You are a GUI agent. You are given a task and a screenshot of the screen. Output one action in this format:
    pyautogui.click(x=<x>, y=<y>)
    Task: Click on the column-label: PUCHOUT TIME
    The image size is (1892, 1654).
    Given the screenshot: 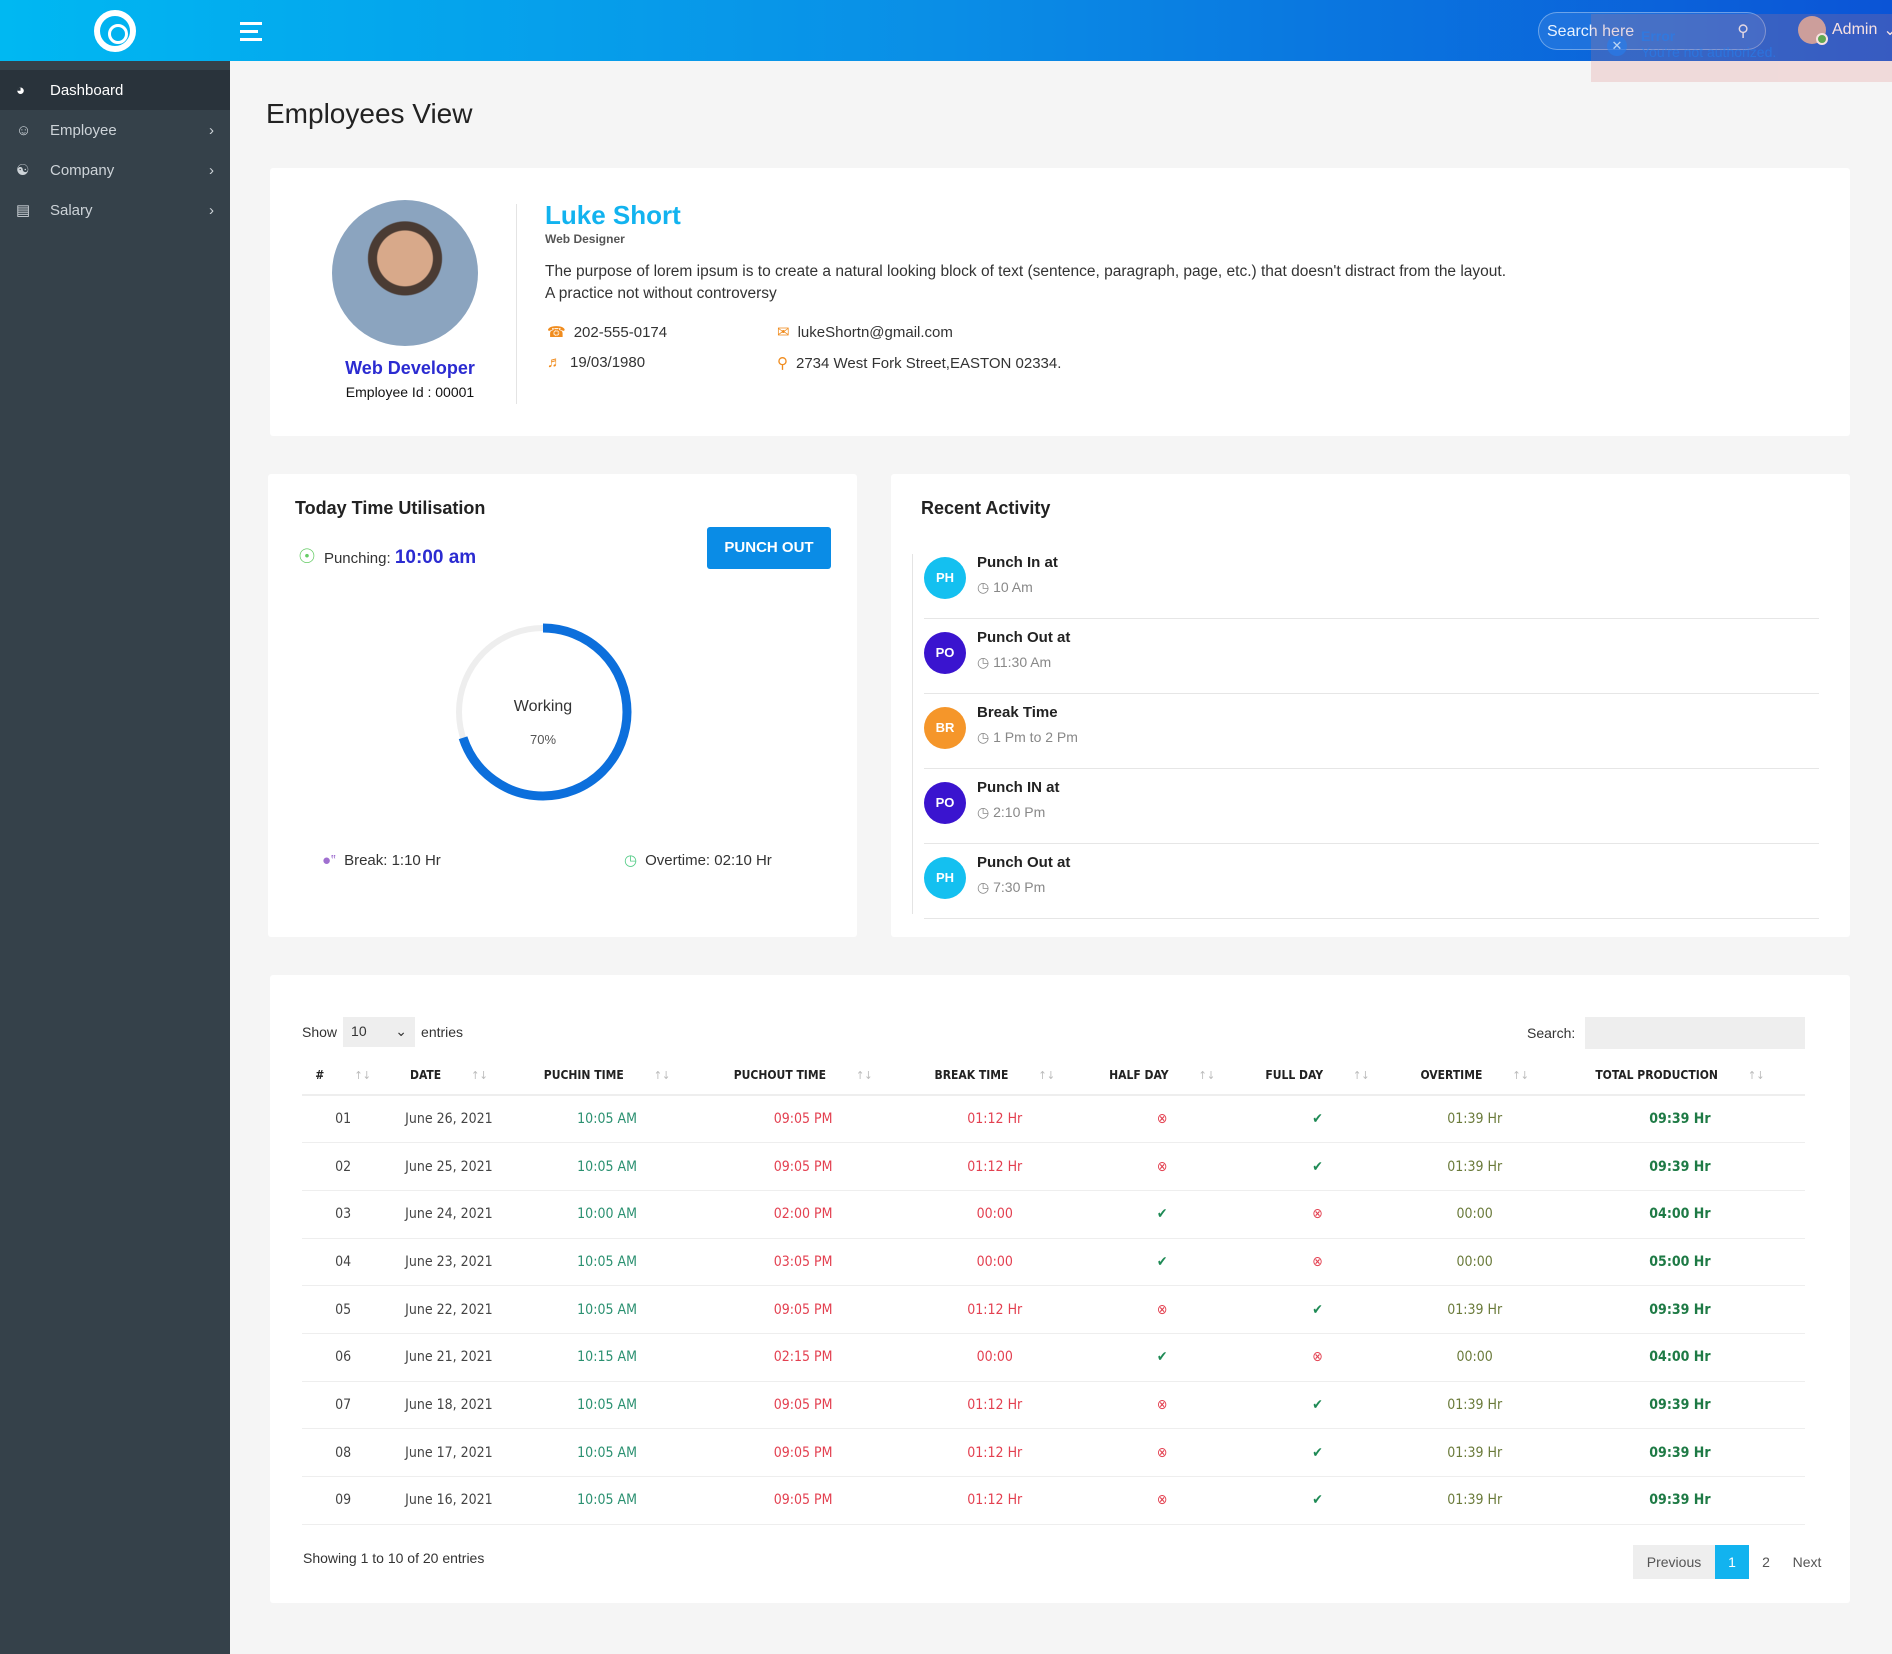 What is the action you would take?
    pyautogui.click(x=779, y=1074)
    